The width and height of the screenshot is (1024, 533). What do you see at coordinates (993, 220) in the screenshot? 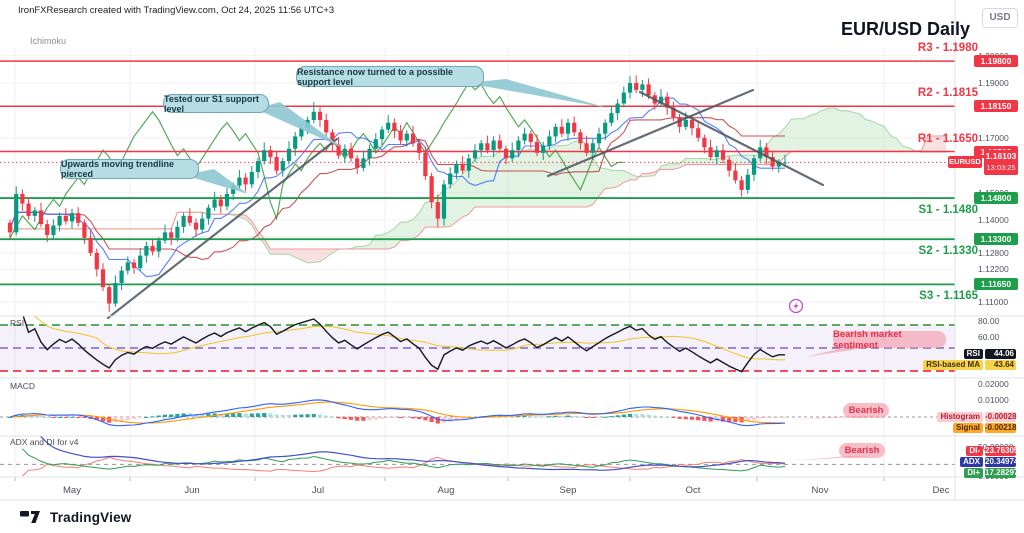
I see `axis-tick-label: 1.14000` at bounding box center [993, 220].